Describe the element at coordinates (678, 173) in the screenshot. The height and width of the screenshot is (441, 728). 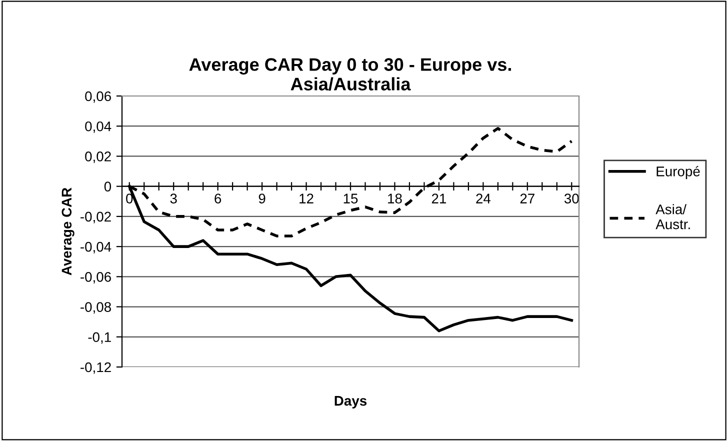
I see `legend-label: Europé` at that location.